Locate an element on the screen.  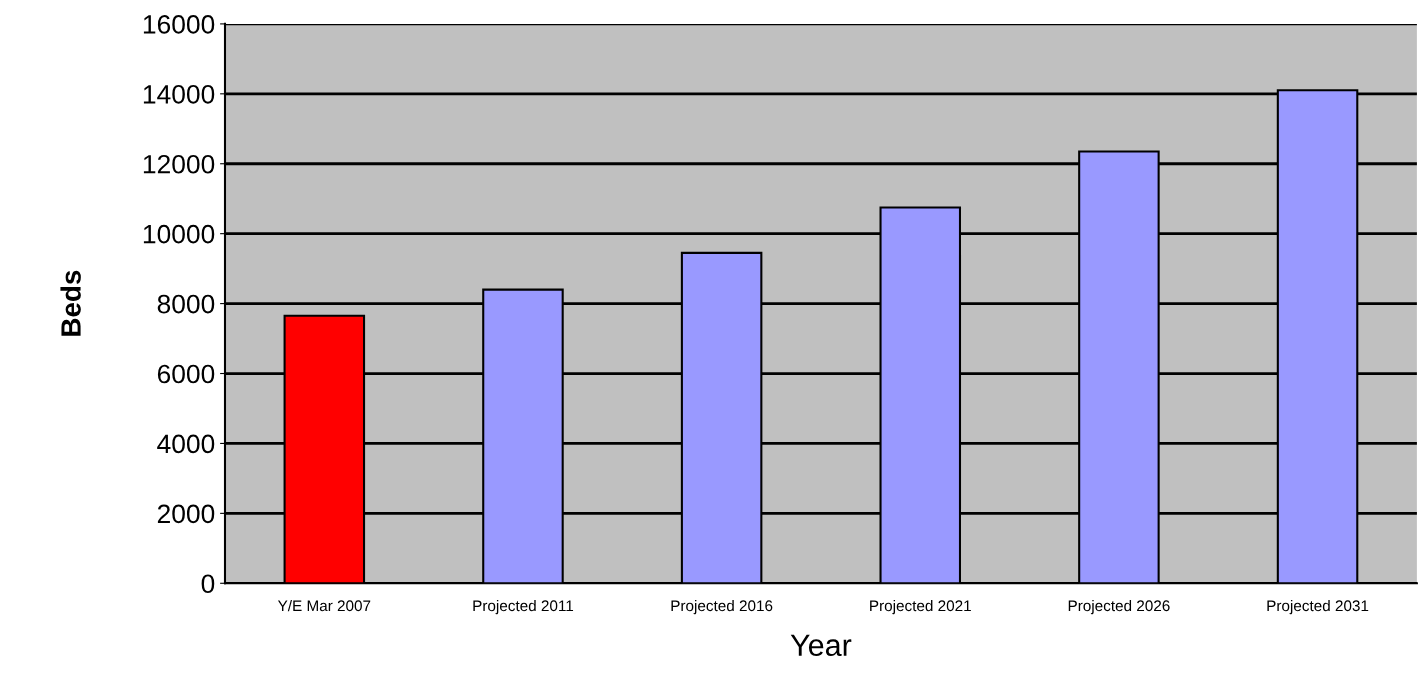
y-tick-label: 10000 is located at coordinates (179, 234).